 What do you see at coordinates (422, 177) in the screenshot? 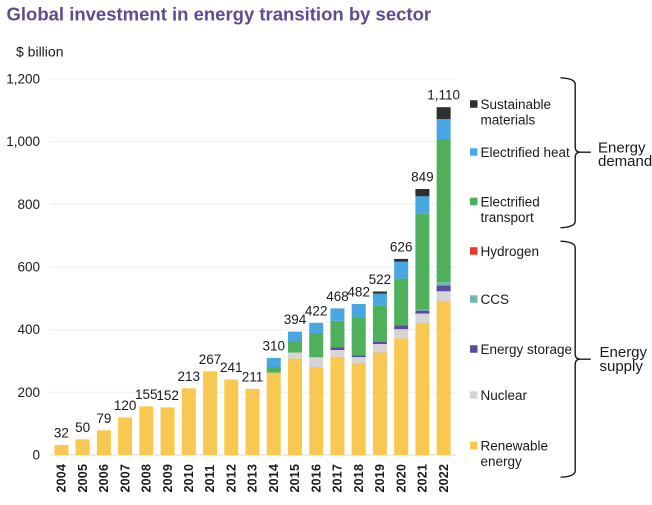
I see `svg-text: 849` at bounding box center [422, 177].